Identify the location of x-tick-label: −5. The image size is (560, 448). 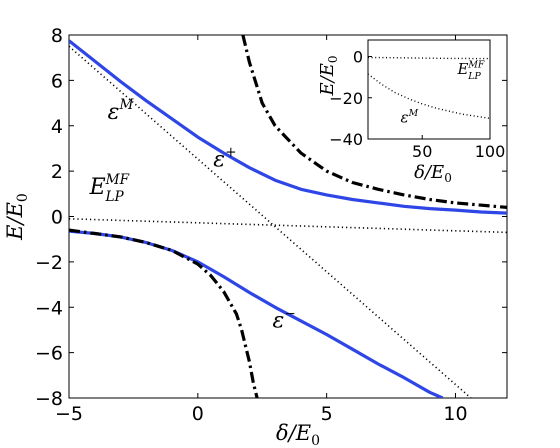
(69, 414).